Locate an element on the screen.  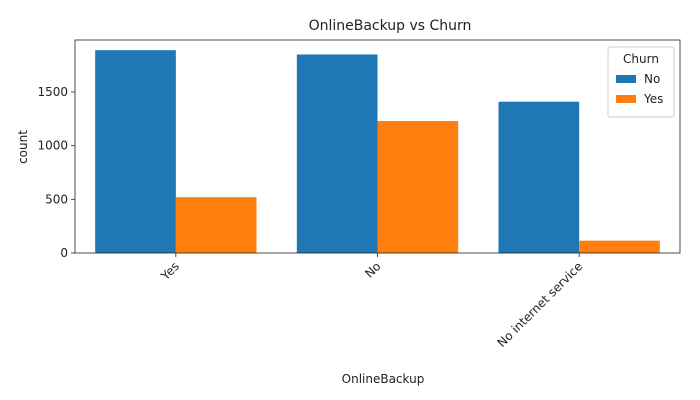
legend-swatch-no is located at coordinates (626, 79).